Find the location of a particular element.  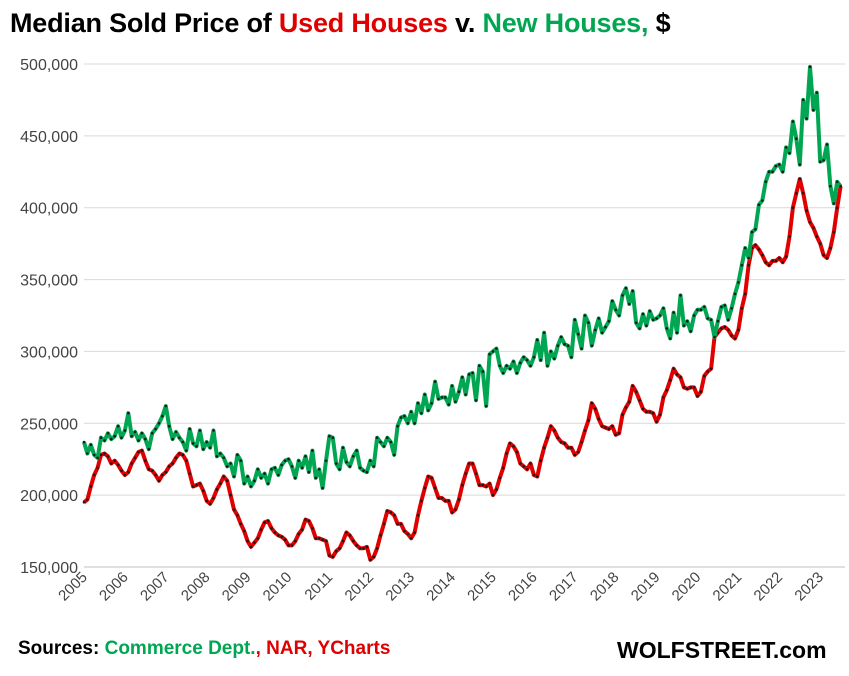

y-tick-label: 450,000 is located at coordinates (49, 137).